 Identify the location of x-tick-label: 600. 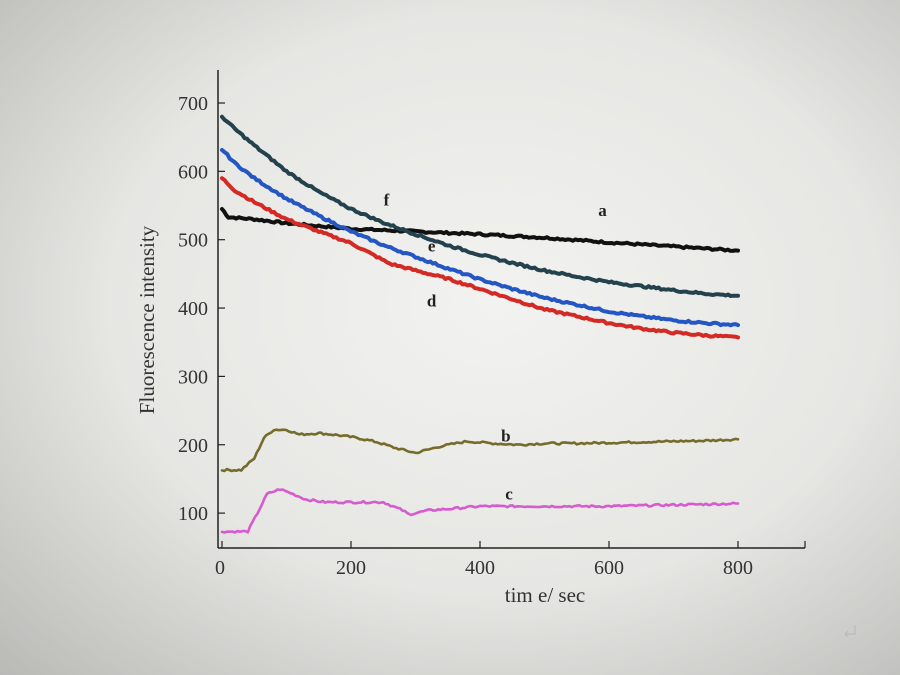
(609, 568).